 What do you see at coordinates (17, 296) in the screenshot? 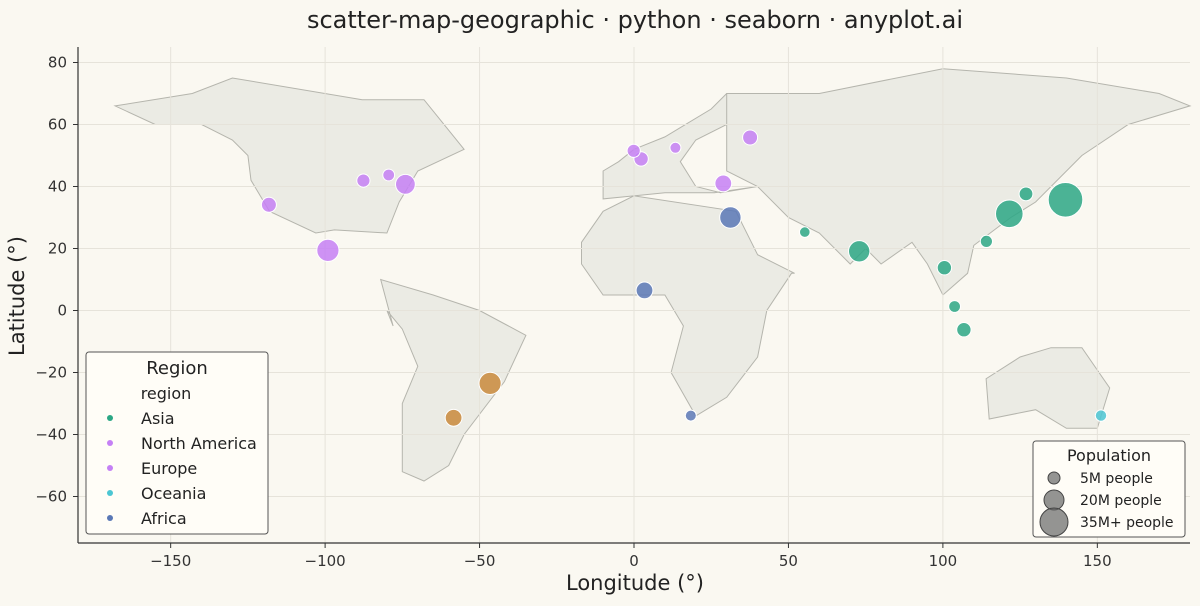
I see `y-axis-title: Latitude (°)` at bounding box center [17, 296].